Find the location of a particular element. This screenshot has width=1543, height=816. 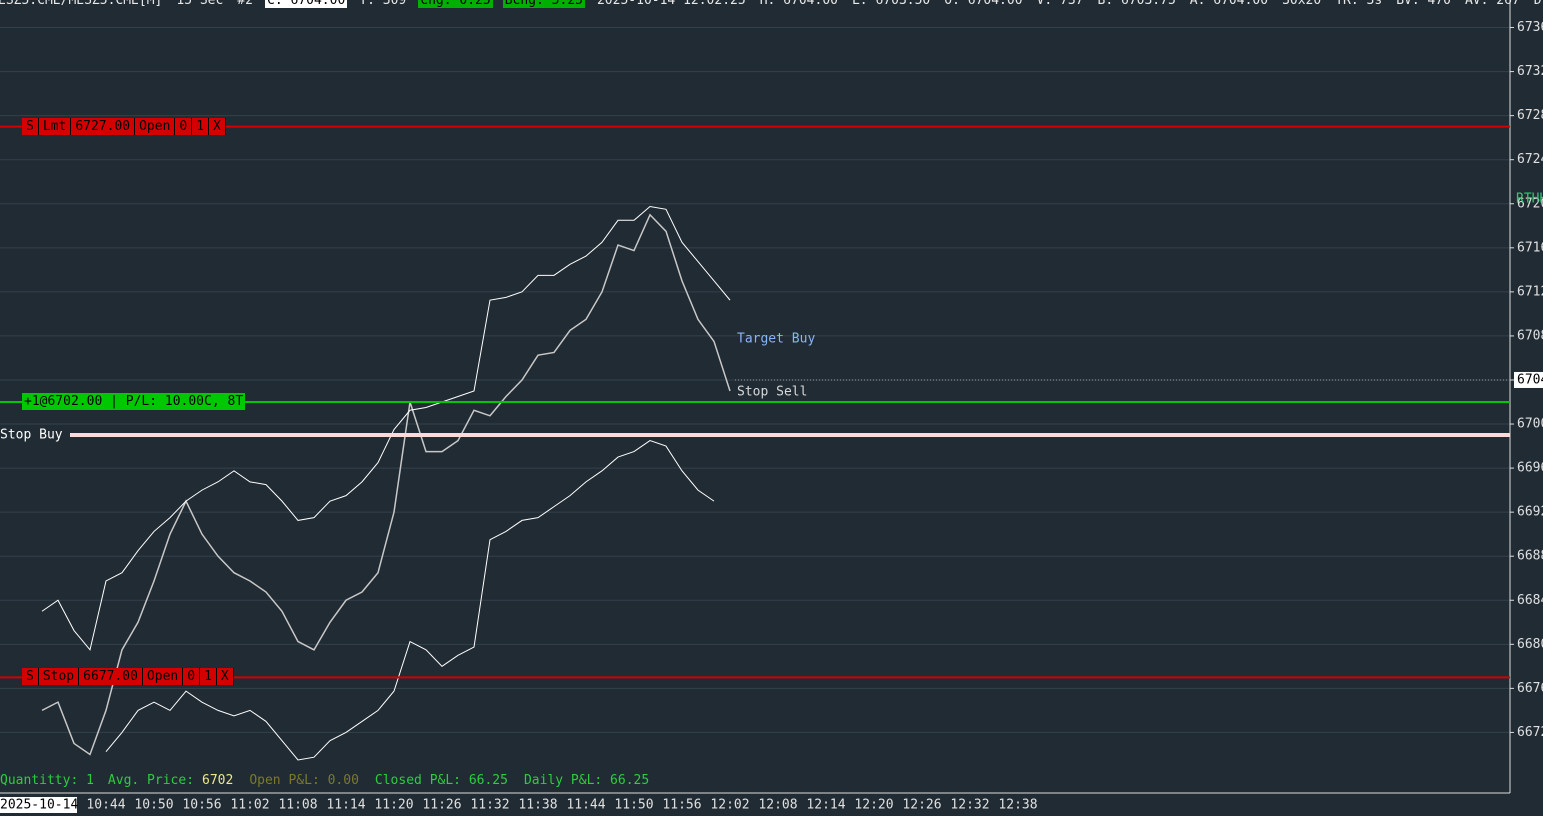

header-item: H: 6704.00 is located at coordinates (798, 4).